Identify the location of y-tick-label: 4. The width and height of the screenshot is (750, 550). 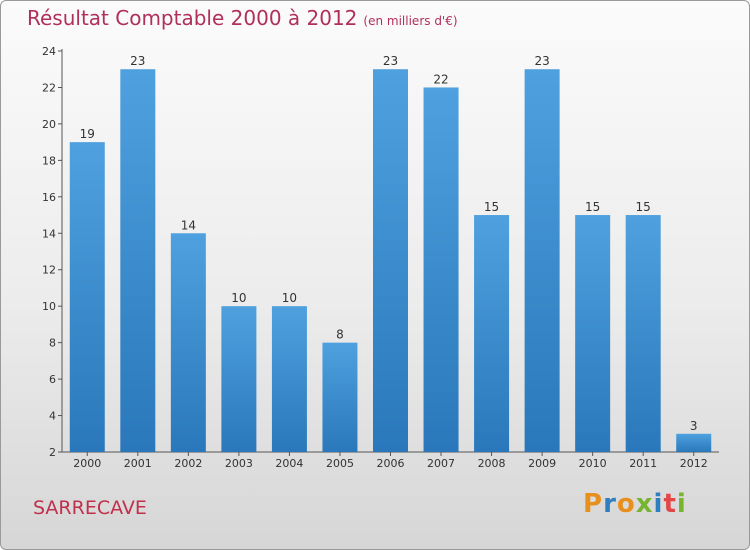
(52, 416).